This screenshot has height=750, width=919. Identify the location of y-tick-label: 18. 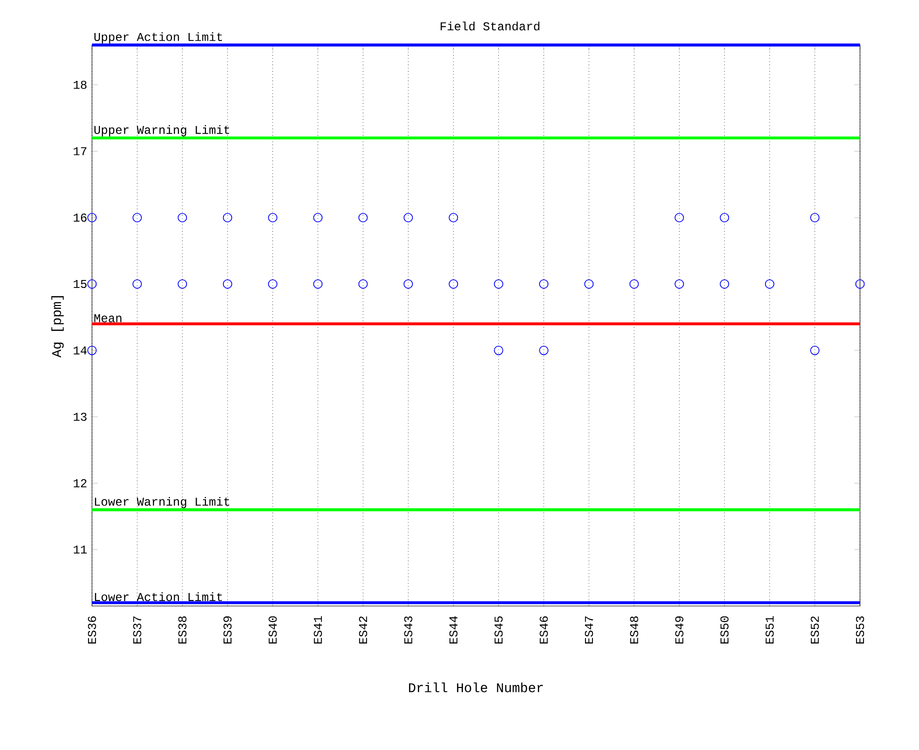
(80, 84).